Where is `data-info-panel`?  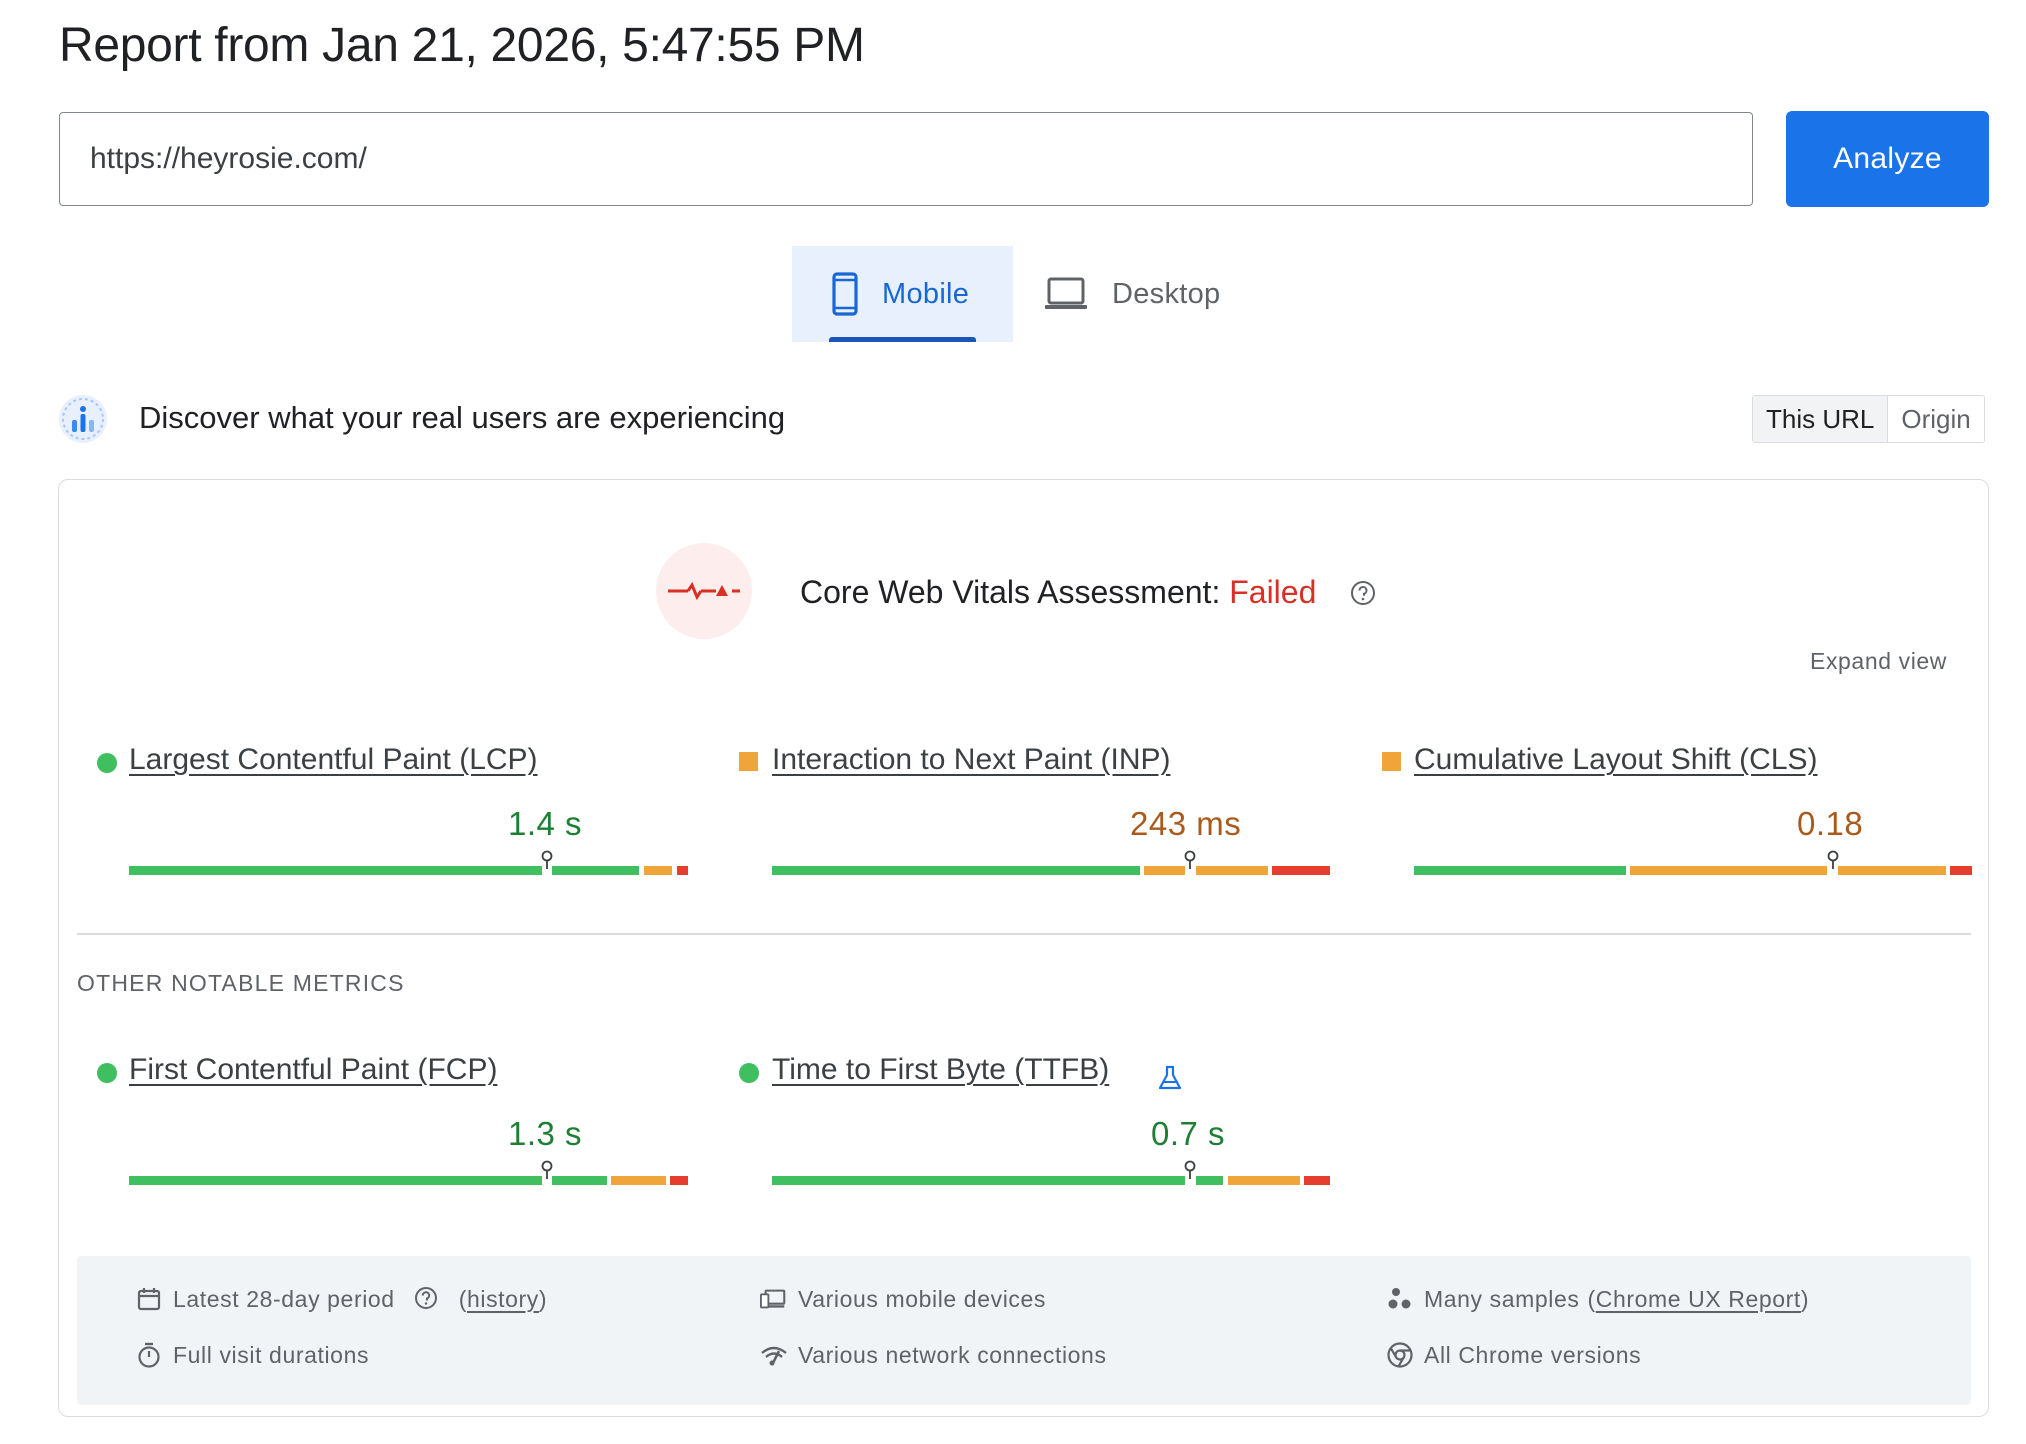
data-info-panel is located at coordinates (1024, 1330).